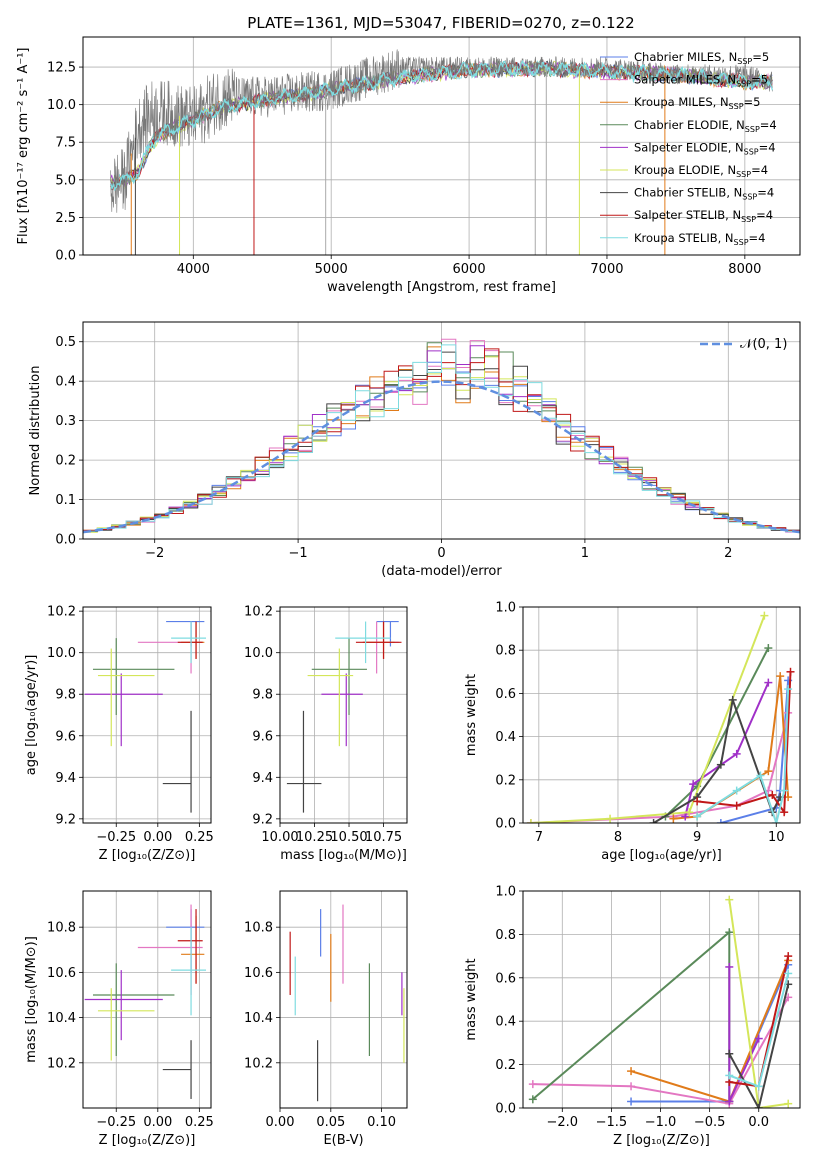 The image size is (819, 1170). I want to click on age_vs_mass-xtick-label: 10.75, so click(383, 837).